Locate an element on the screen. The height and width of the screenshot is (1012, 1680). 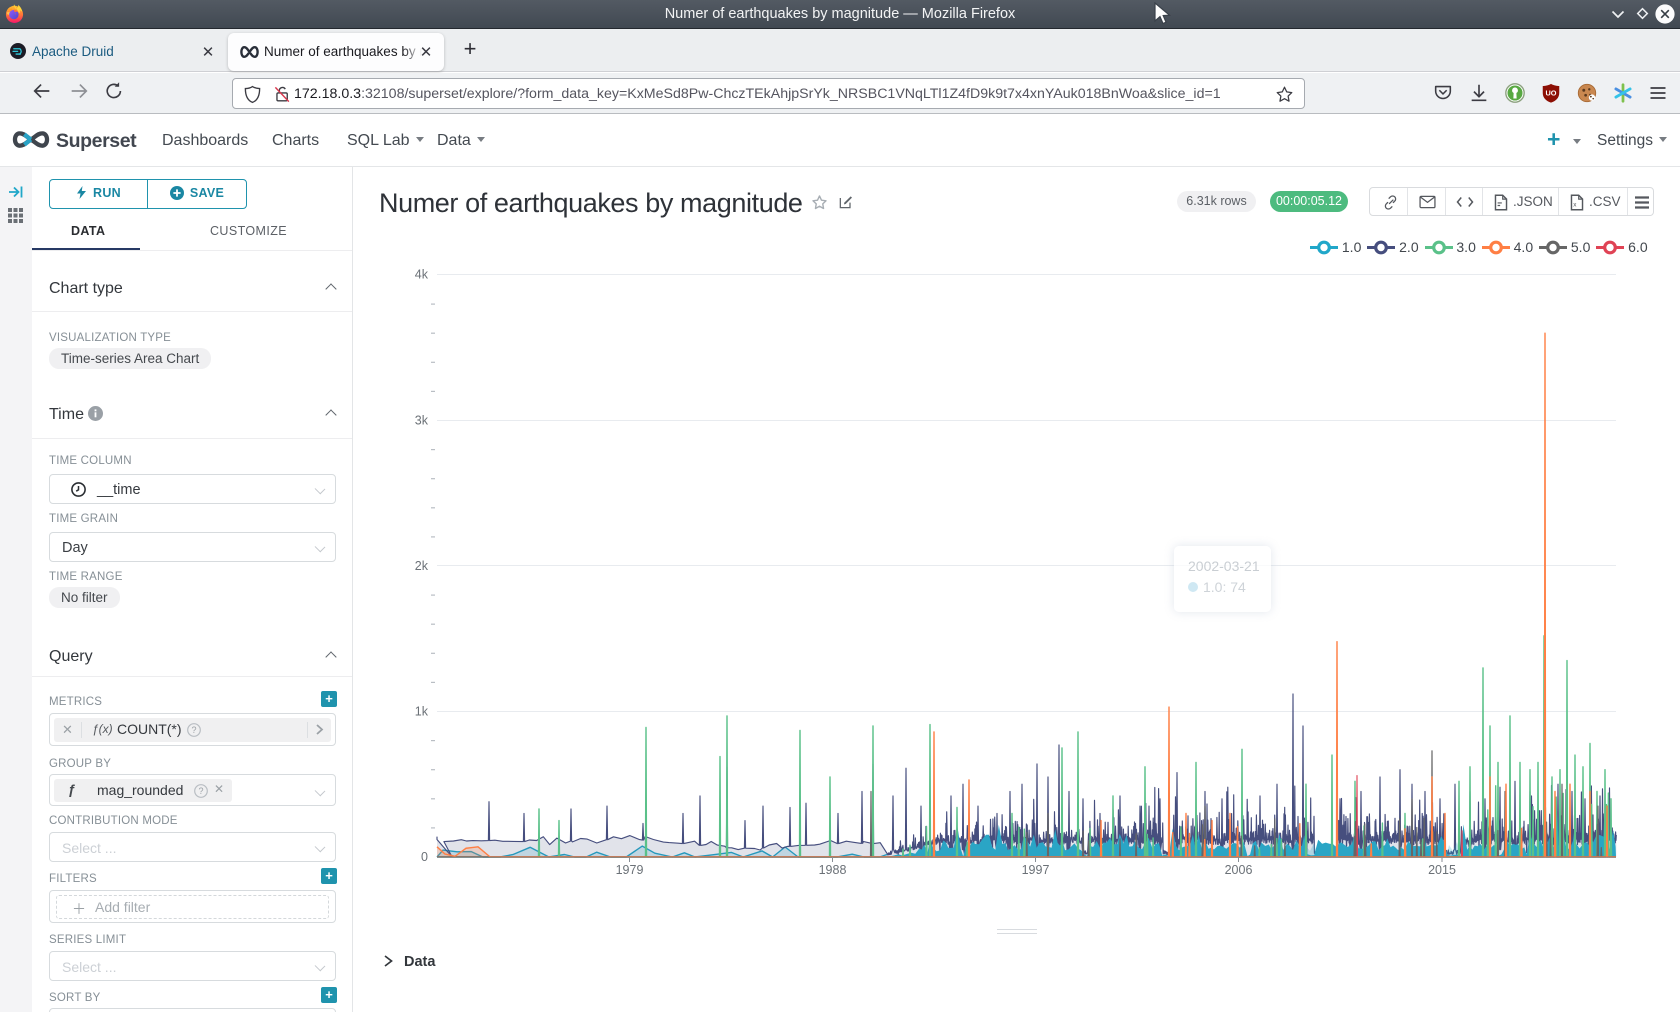
svg-text: 1997 is located at coordinates (1036, 870).